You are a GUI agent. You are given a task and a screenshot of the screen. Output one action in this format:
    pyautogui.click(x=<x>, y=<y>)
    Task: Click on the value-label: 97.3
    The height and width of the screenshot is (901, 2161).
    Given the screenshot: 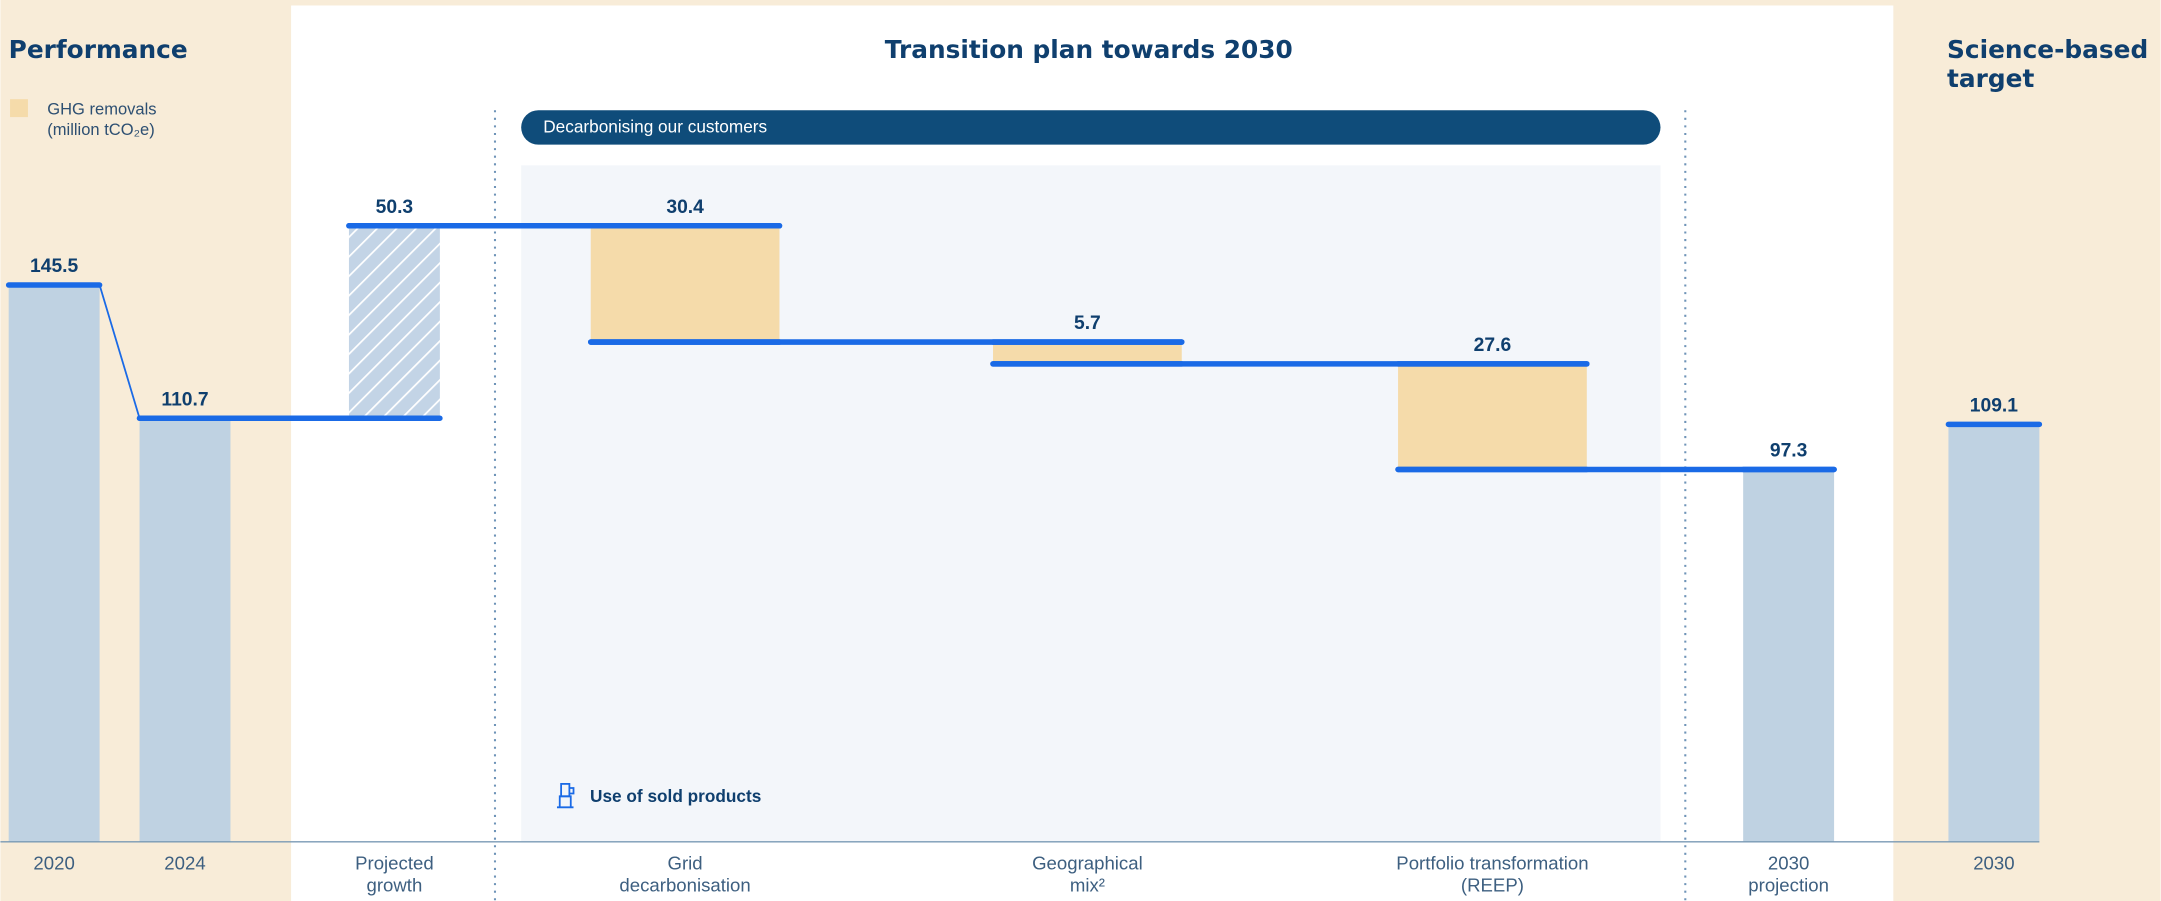 What is the action you would take?
    pyautogui.click(x=1789, y=451)
    